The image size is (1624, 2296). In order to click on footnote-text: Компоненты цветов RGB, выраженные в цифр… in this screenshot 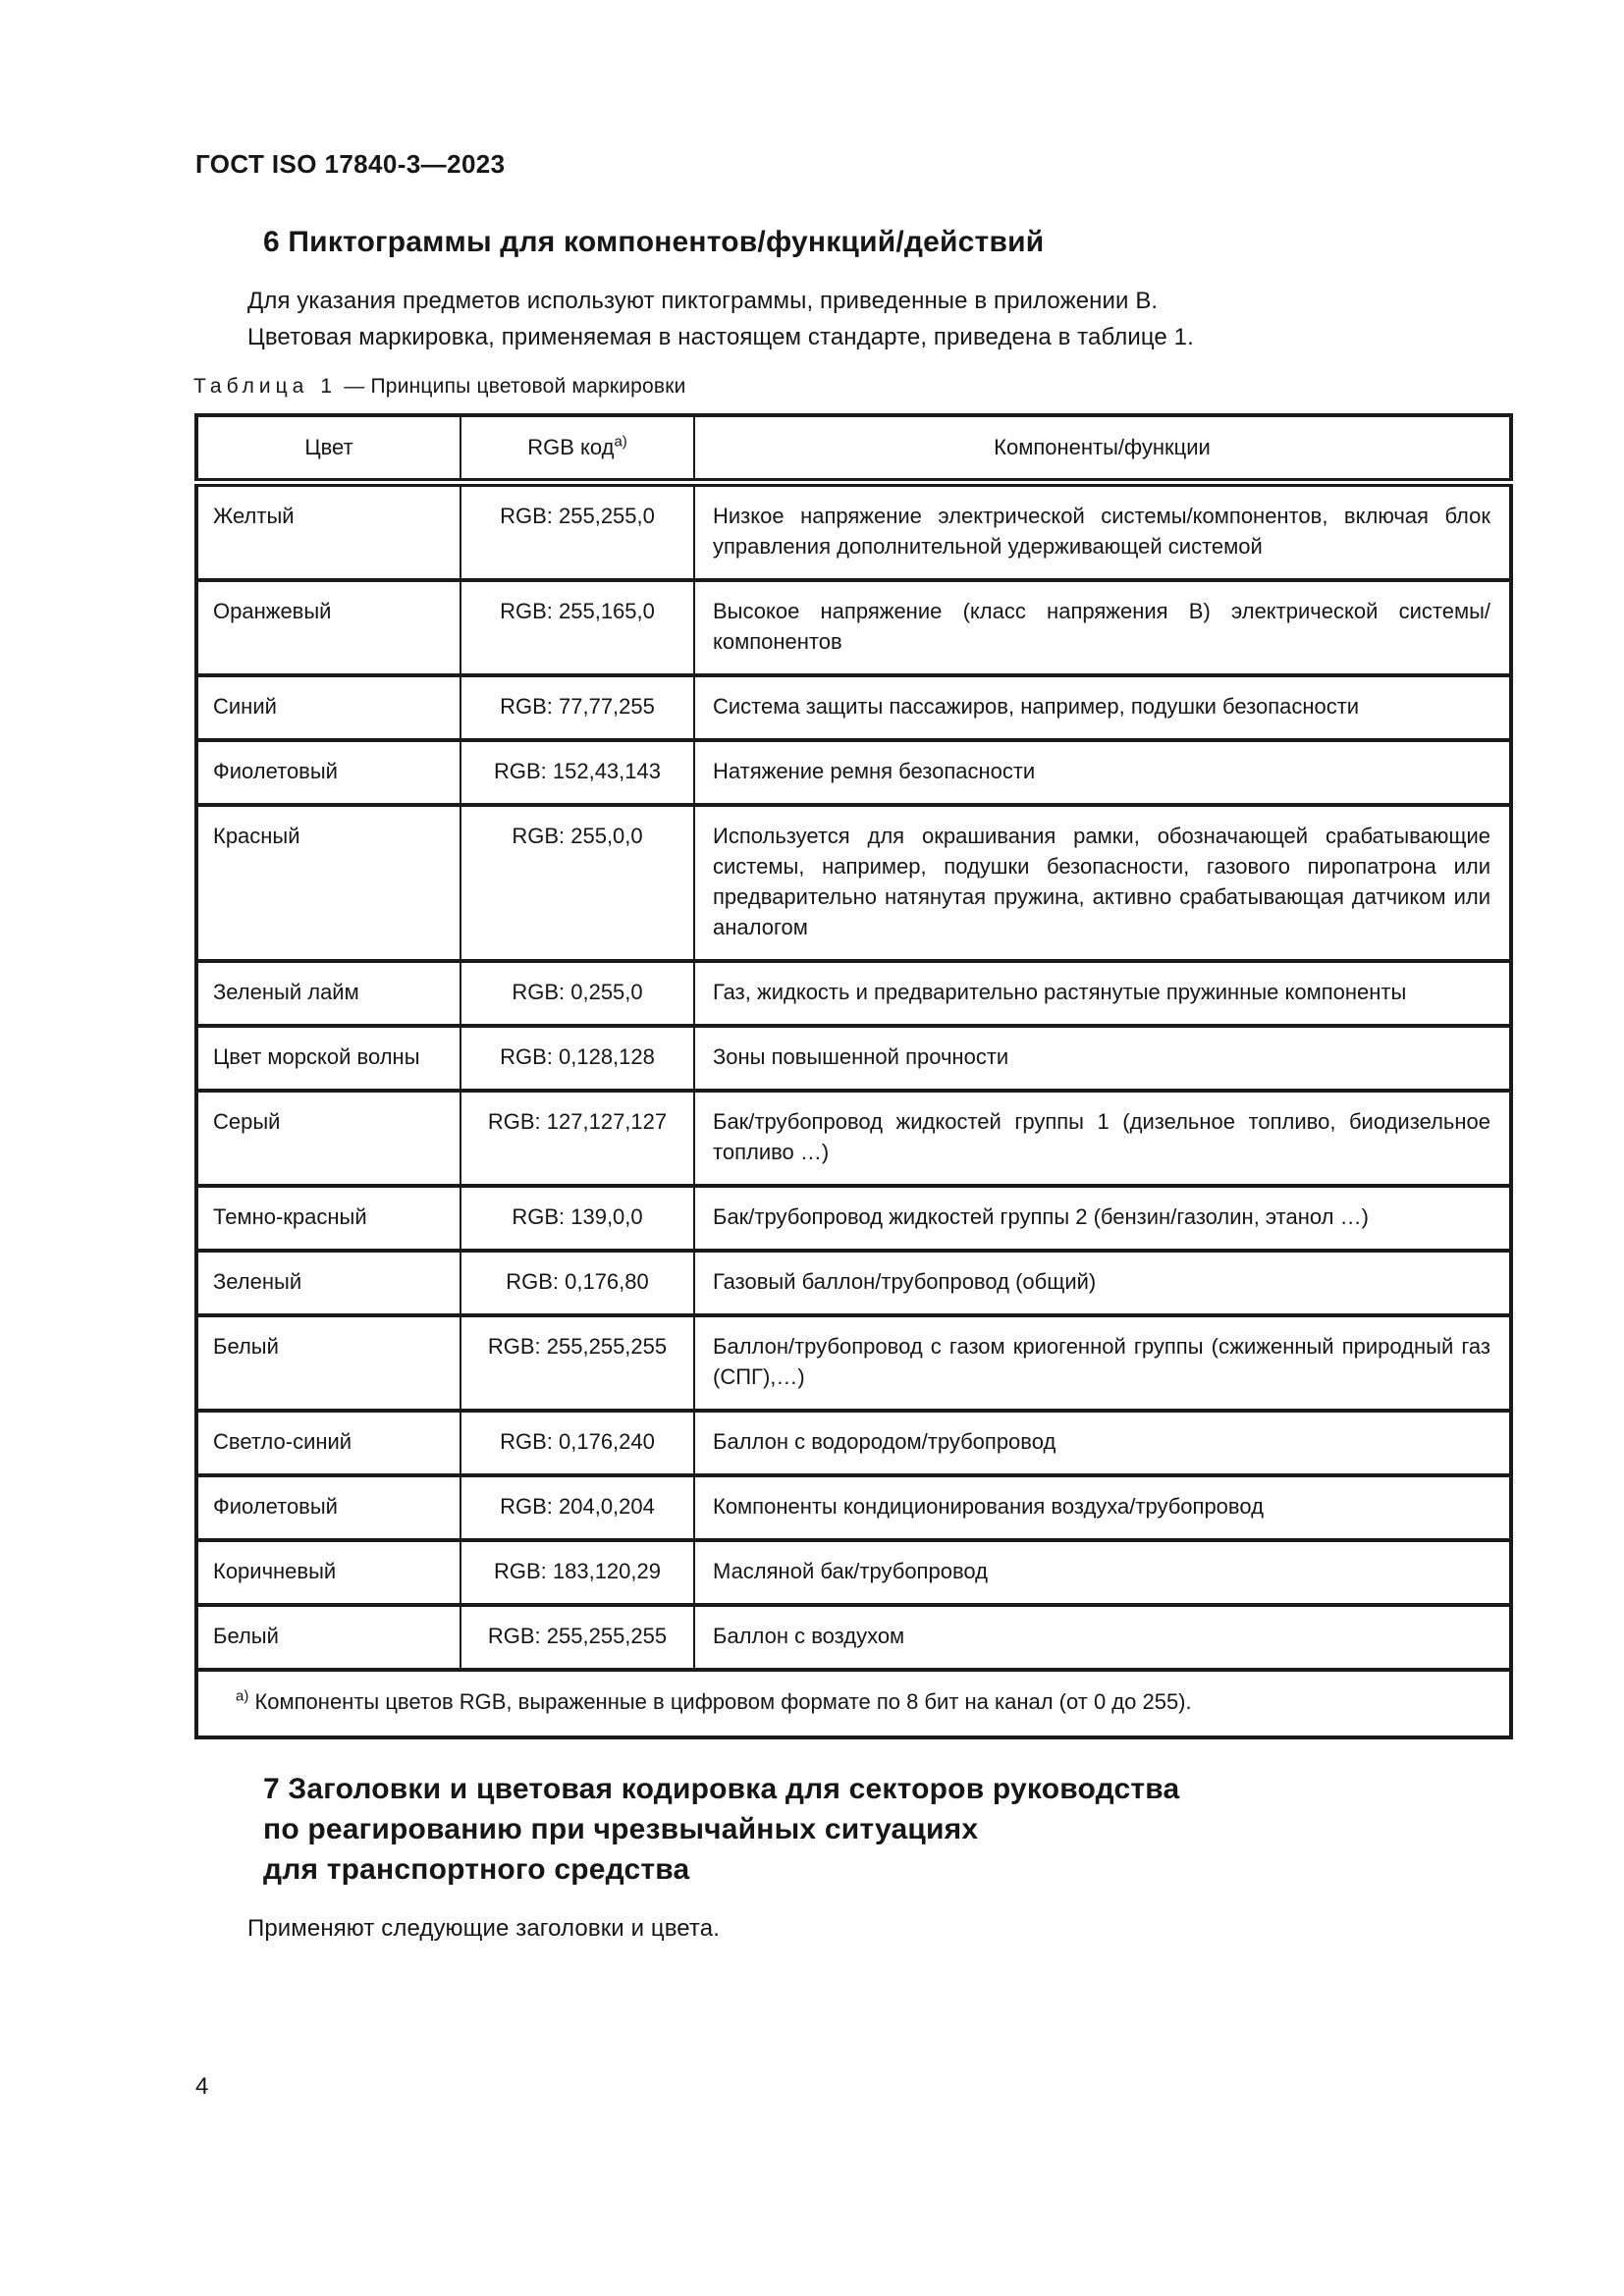, I will do `click(723, 1701)`.